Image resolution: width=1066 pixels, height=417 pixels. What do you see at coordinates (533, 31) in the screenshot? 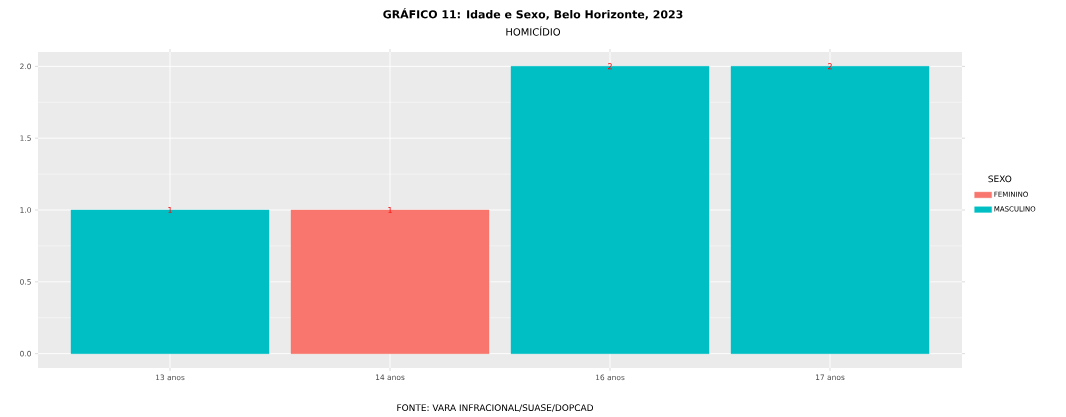
I see `chart-subtitle: HOMICÍDIO` at bounding box center [533, 31].